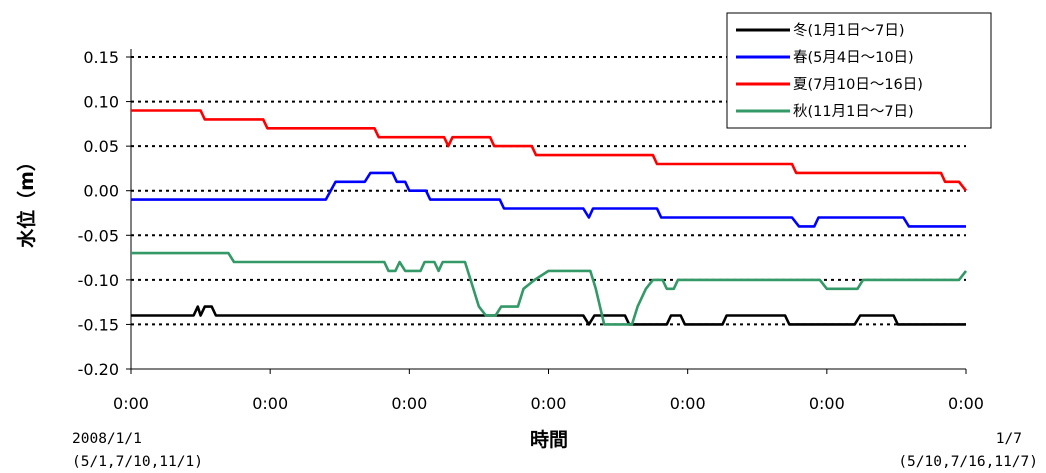 The width and height of the screenshot is (1046, 473). I want to click on legend-label-winter: 冬(1月1日～7日), so click(849, 30).